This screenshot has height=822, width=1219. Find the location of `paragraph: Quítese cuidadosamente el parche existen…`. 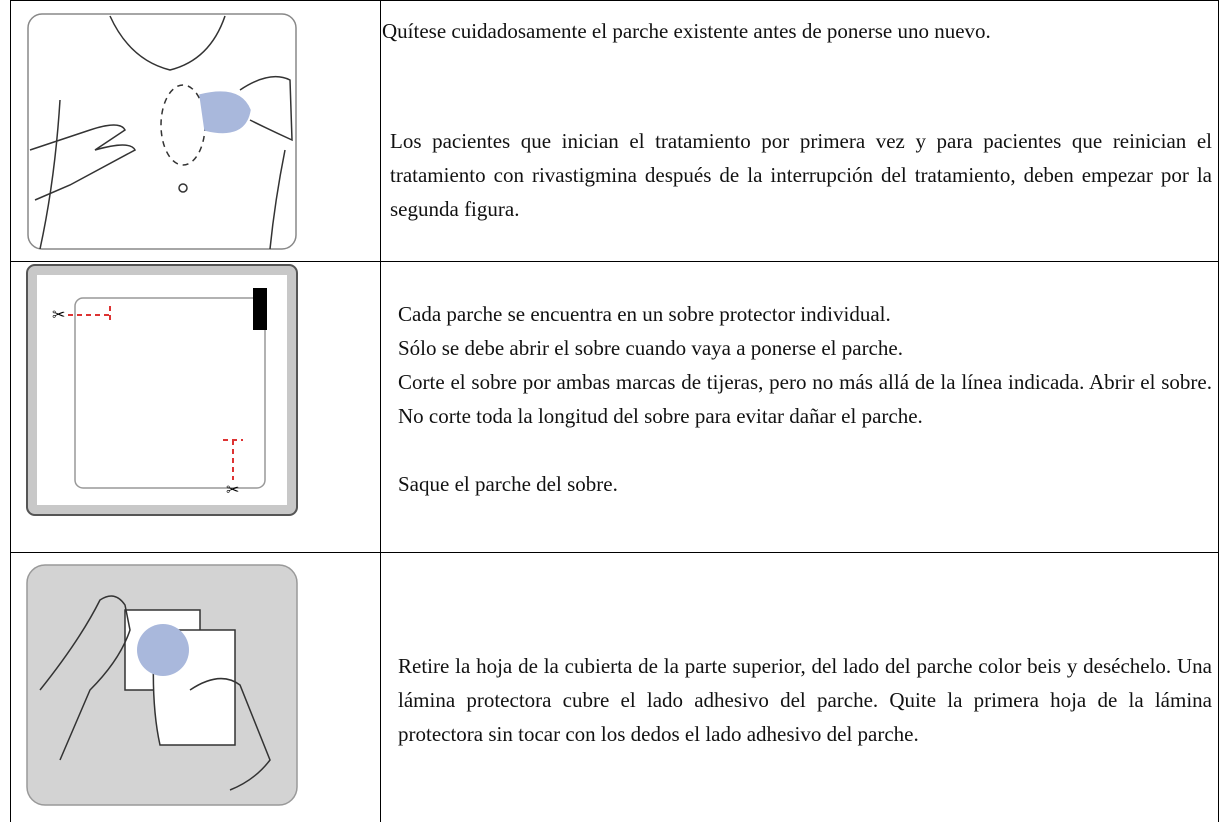

paragraph: Quítese cuidadosamente el parche existen… is located at coordinates (686, 31).